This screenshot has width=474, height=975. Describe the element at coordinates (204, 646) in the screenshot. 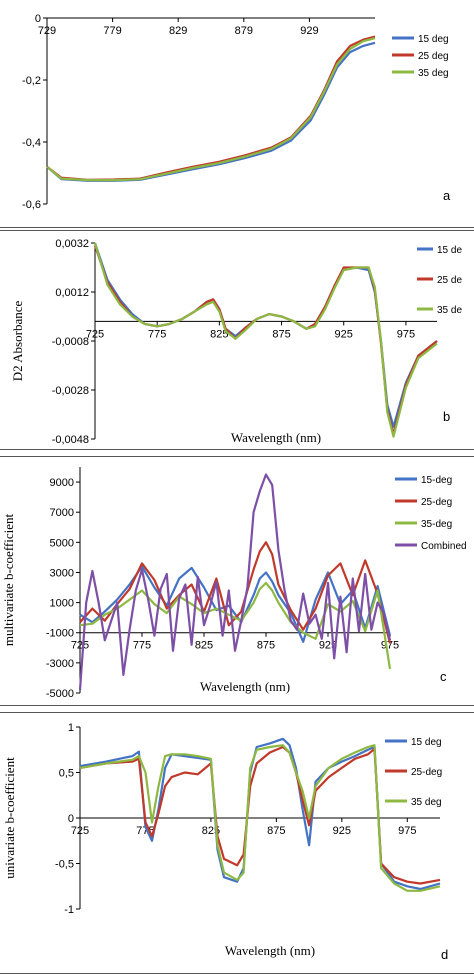

I see `chart-c-x-tick-label: 825` at that location.